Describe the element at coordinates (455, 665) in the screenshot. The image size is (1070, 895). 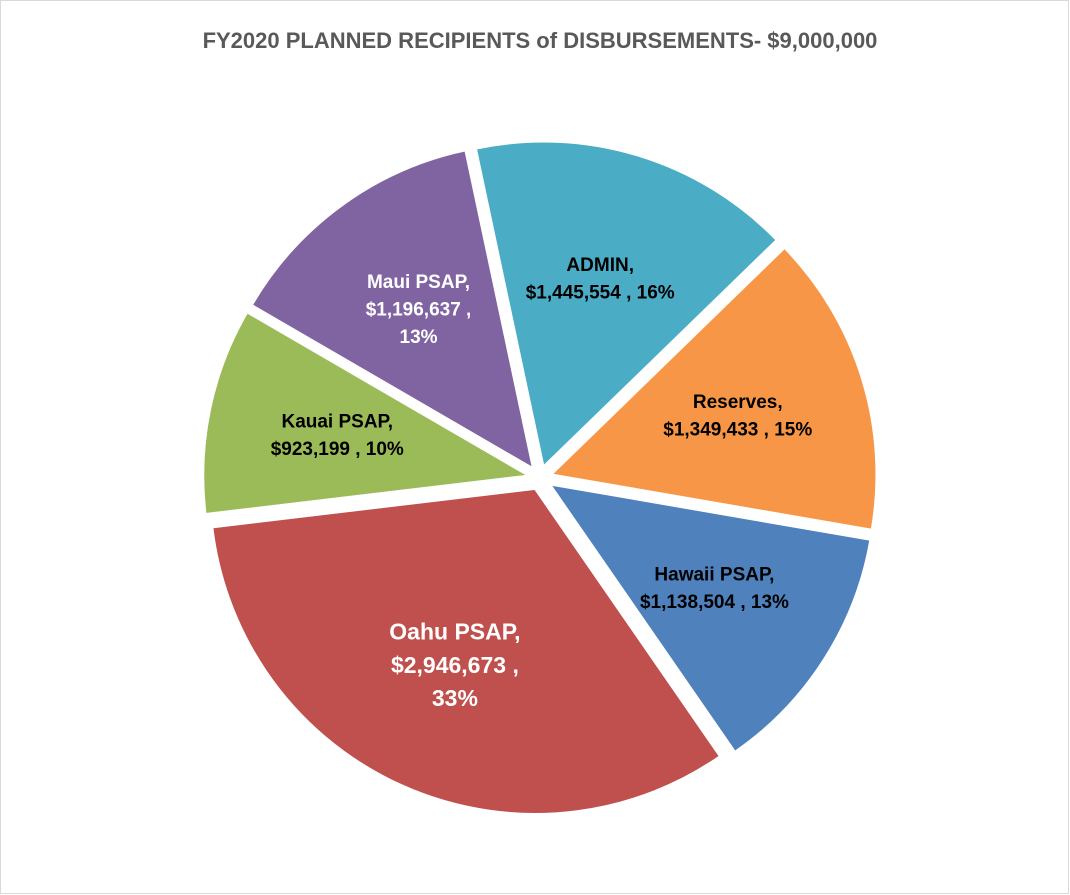
I see `slice-label: $2,946,673 ,` at that location.